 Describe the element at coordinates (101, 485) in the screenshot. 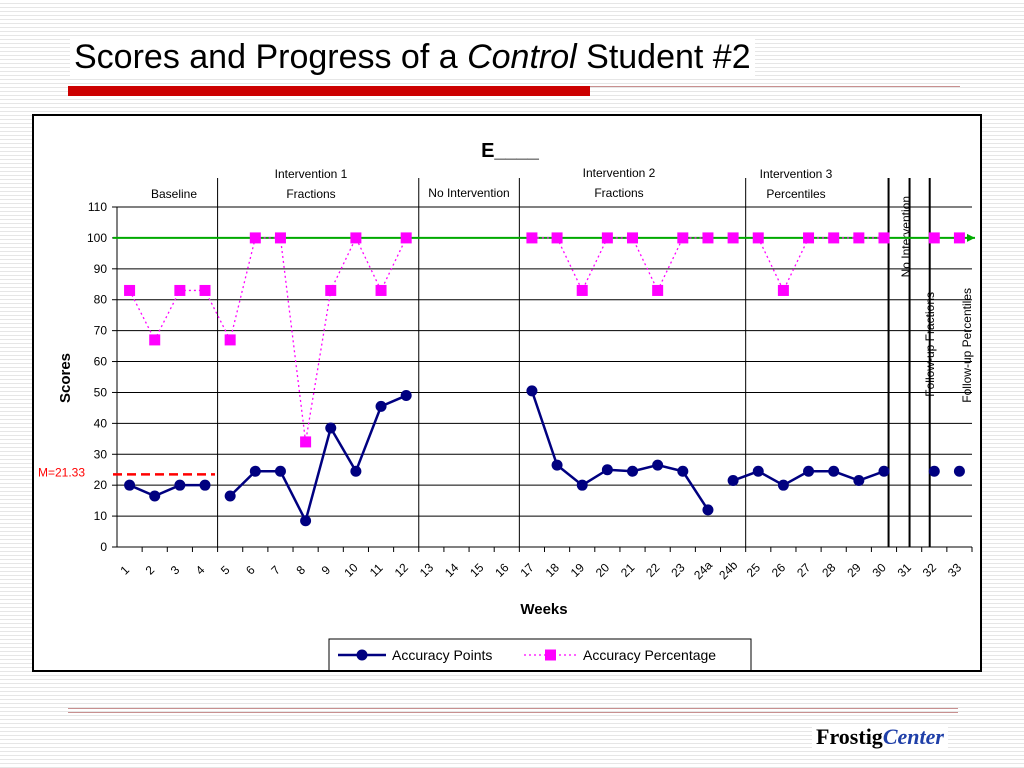

I see `y-tick-label: 20` at that location.